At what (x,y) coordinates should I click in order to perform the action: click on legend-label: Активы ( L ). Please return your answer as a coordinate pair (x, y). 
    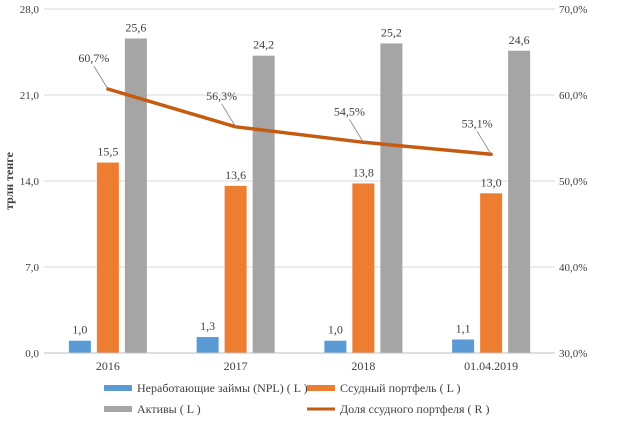
    Looking at the image, I should click on (169, 409).